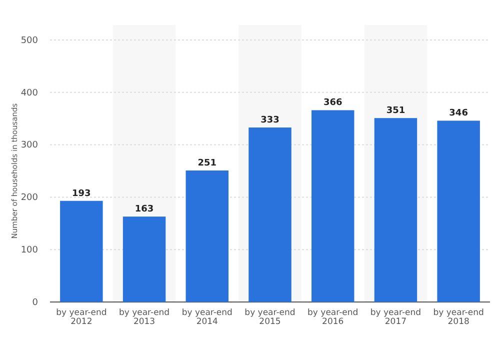  Describe the element at coordinates (458, 113) in the screenshot. I see `data-label: 346` at that location.